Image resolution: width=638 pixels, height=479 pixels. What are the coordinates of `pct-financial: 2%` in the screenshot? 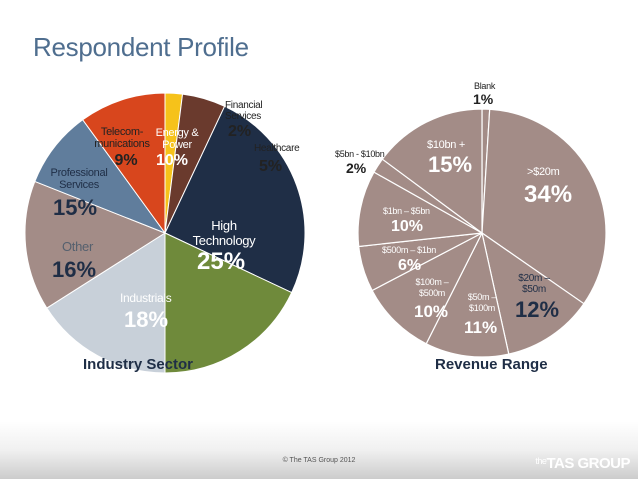 It's located at (240, 131).